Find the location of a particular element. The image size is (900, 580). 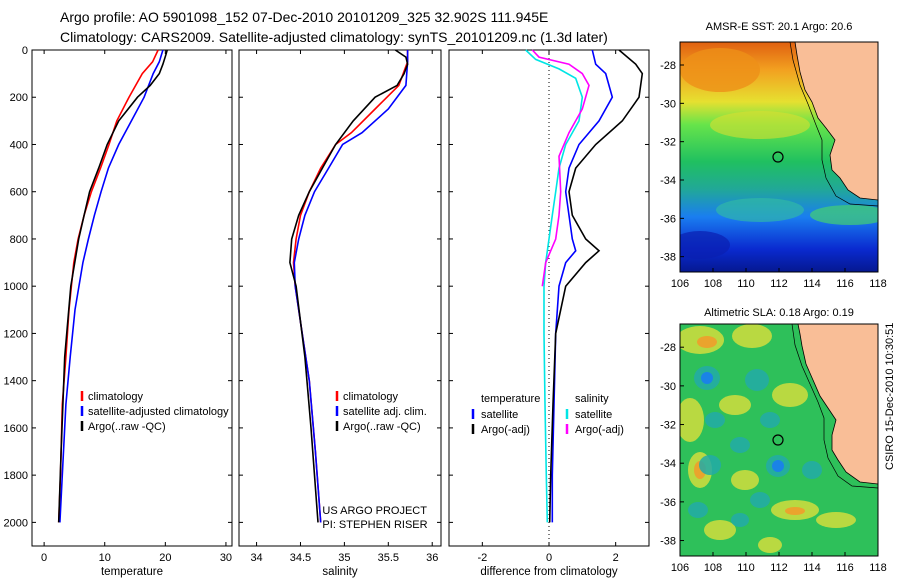

x-tick-label: 36 is located at coordinates (432, 558).